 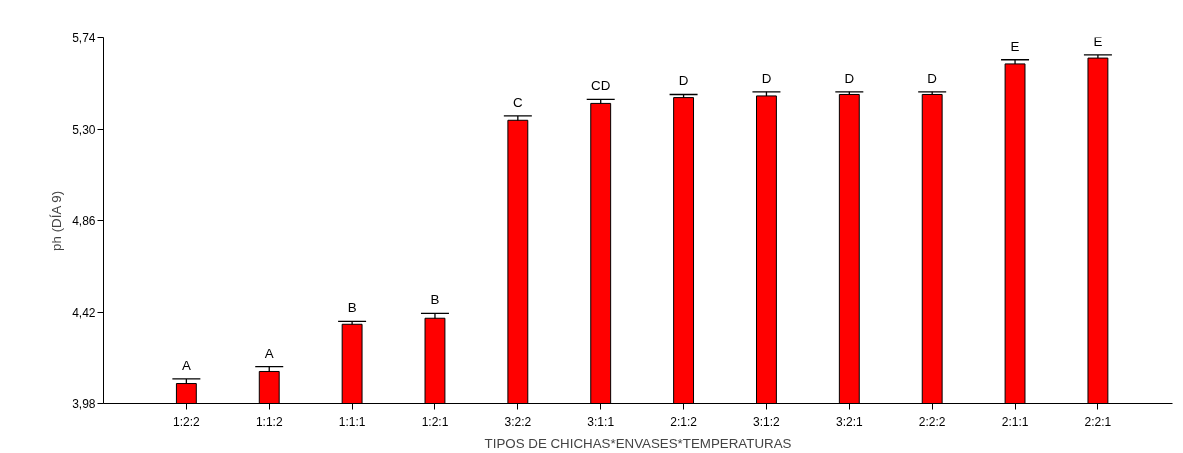 I want to click on x-tick-label: 1:2:1, so click(x=435, y=421).